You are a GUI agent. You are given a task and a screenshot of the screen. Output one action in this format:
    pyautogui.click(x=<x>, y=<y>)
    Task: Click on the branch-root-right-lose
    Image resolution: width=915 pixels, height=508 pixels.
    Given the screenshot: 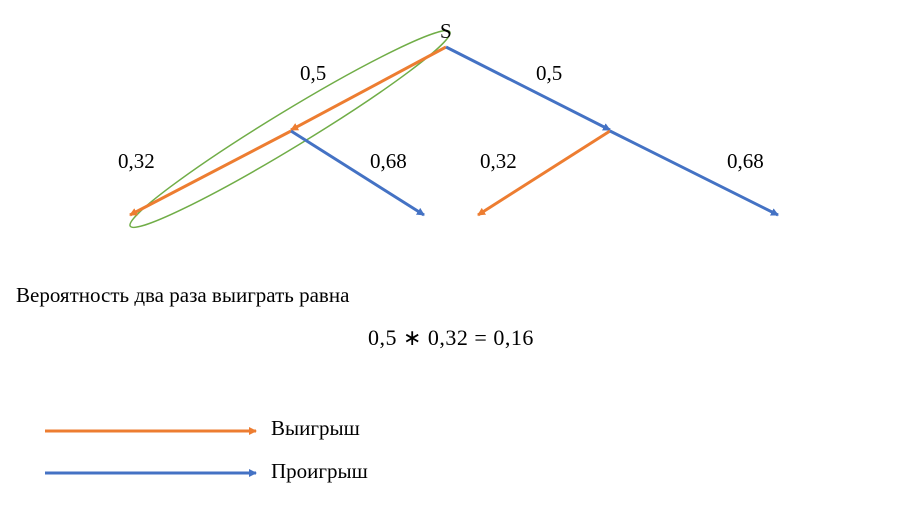 What is the action you would take?
    pyautogui.click(x=528, y=88)
    